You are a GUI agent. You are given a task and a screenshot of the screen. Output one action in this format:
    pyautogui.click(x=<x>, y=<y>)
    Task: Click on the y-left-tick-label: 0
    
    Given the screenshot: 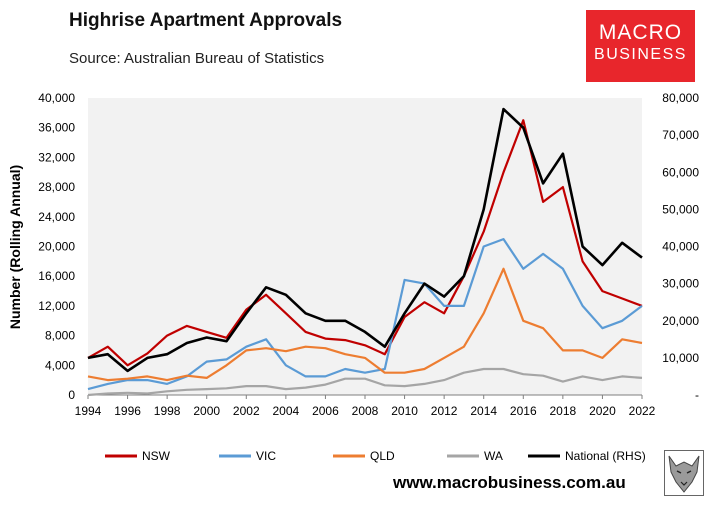 What is the action you would take?
    pyautogui.click(x=71, y=395)
    